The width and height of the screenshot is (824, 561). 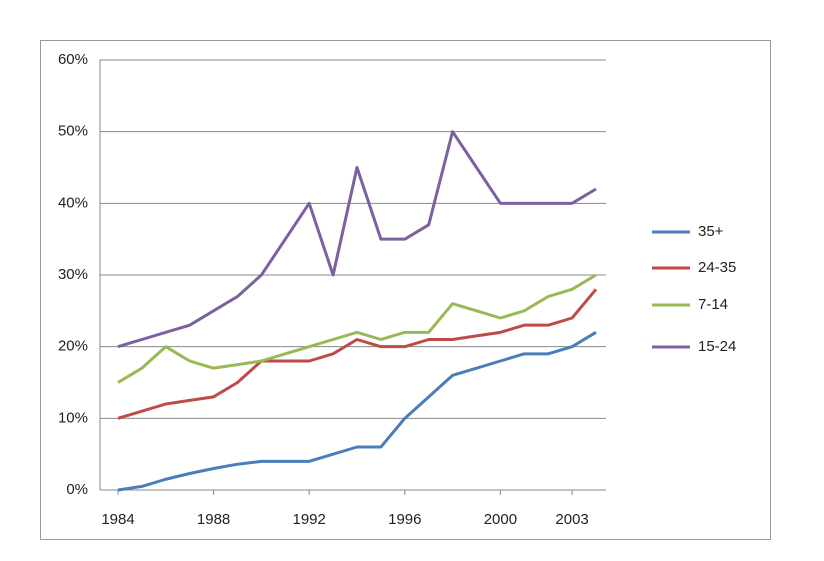 I want to click on legend-label: 15-24, so click(x=717, y=346).